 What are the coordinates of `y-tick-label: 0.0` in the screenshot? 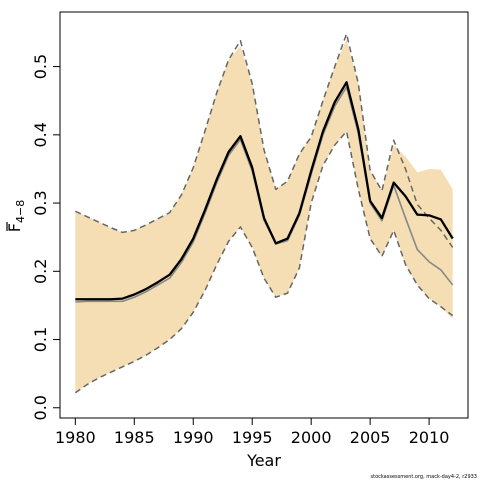 It's located at (40, 407).